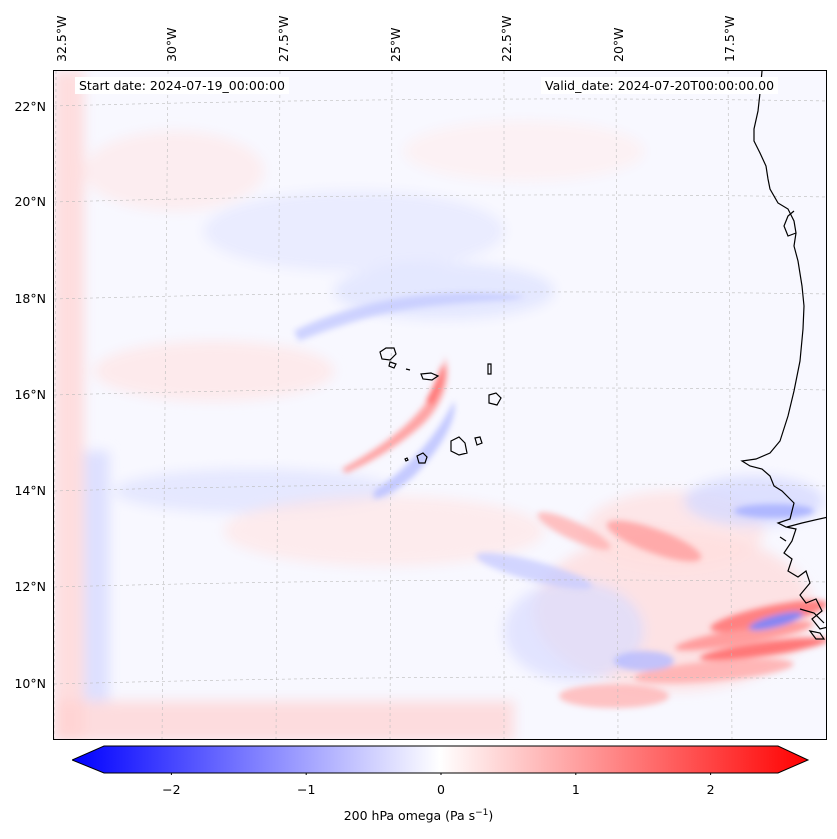 This screenshot has height=839, width=837. I want to click on lon-label-32-5w: 32.5°W, so click(61, 38).